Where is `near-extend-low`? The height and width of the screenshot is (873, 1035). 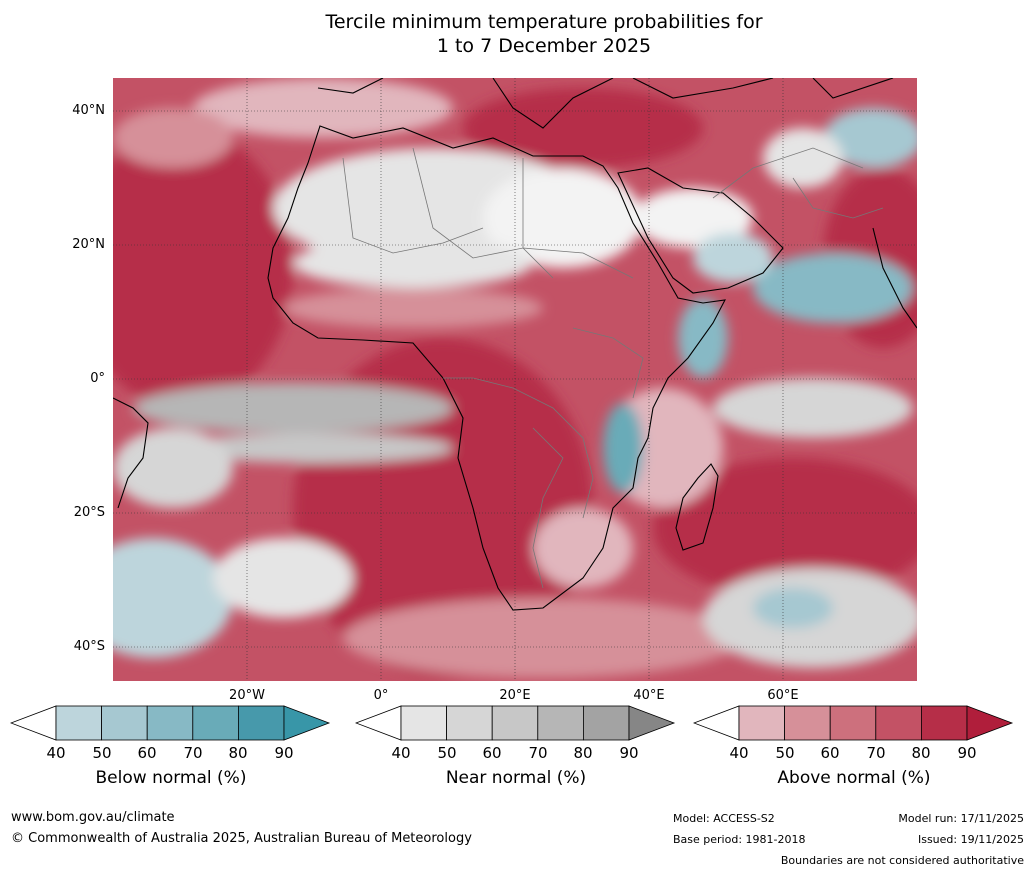
near-extend-low is located at coordinates (378, 723).